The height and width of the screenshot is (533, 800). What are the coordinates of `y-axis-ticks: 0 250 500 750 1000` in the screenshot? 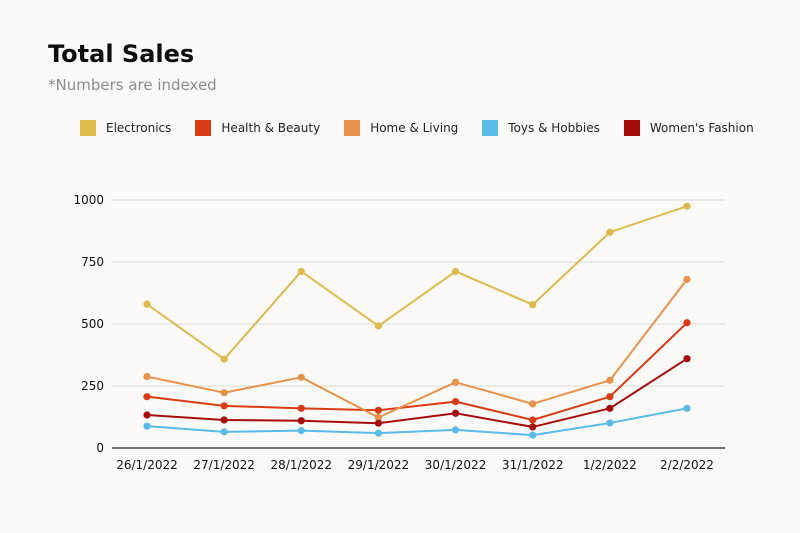 It's located at (88, 324).